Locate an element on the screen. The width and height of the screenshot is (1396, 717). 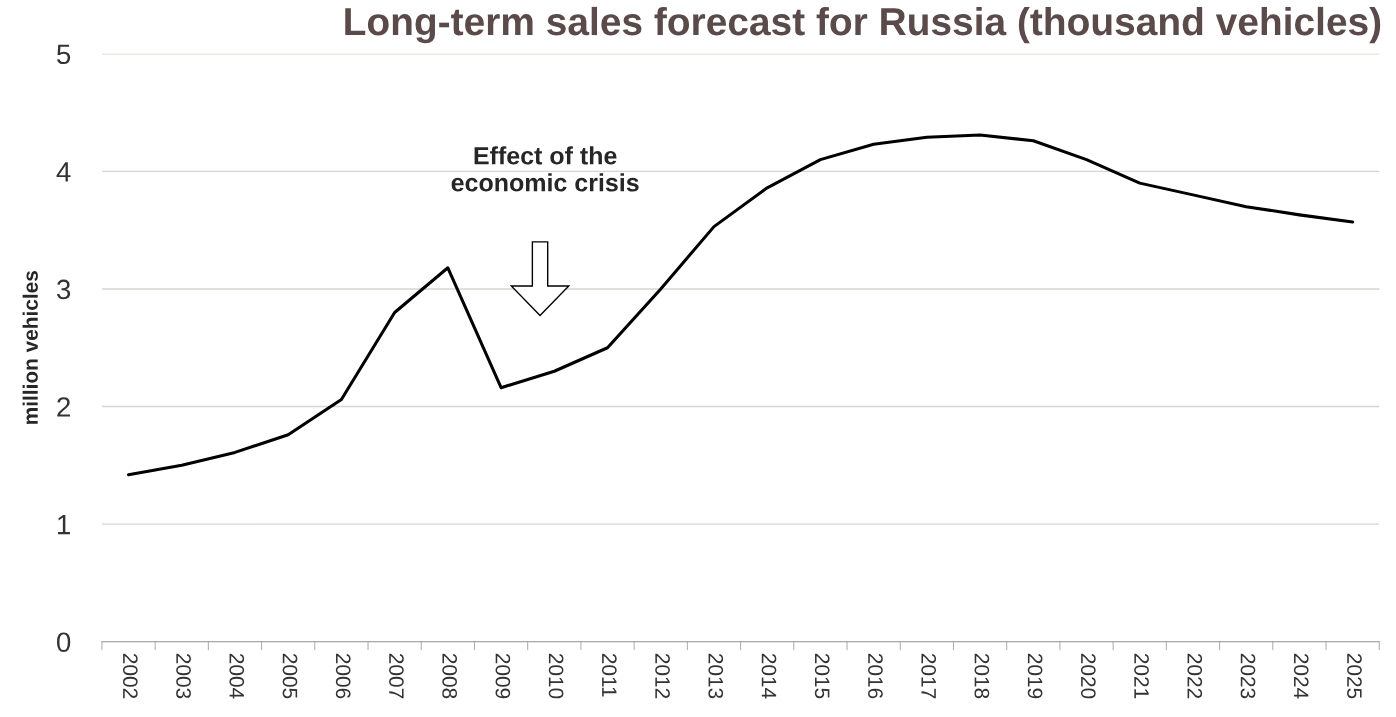
x-tick-label: 2024 is located at coordinates (1301, 676).